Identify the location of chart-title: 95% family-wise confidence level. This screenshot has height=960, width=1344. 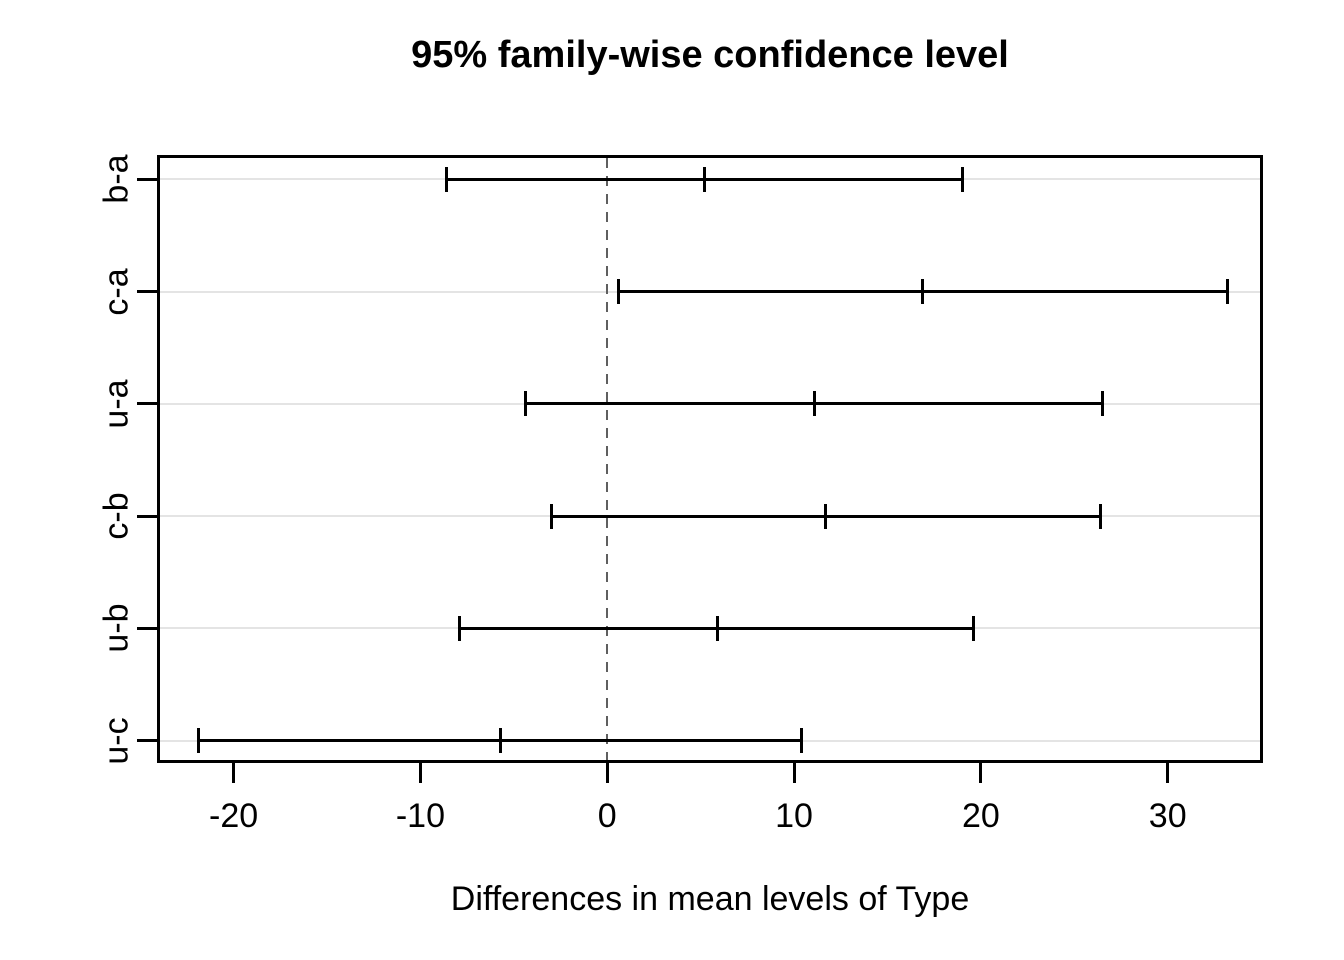
(710, 55).